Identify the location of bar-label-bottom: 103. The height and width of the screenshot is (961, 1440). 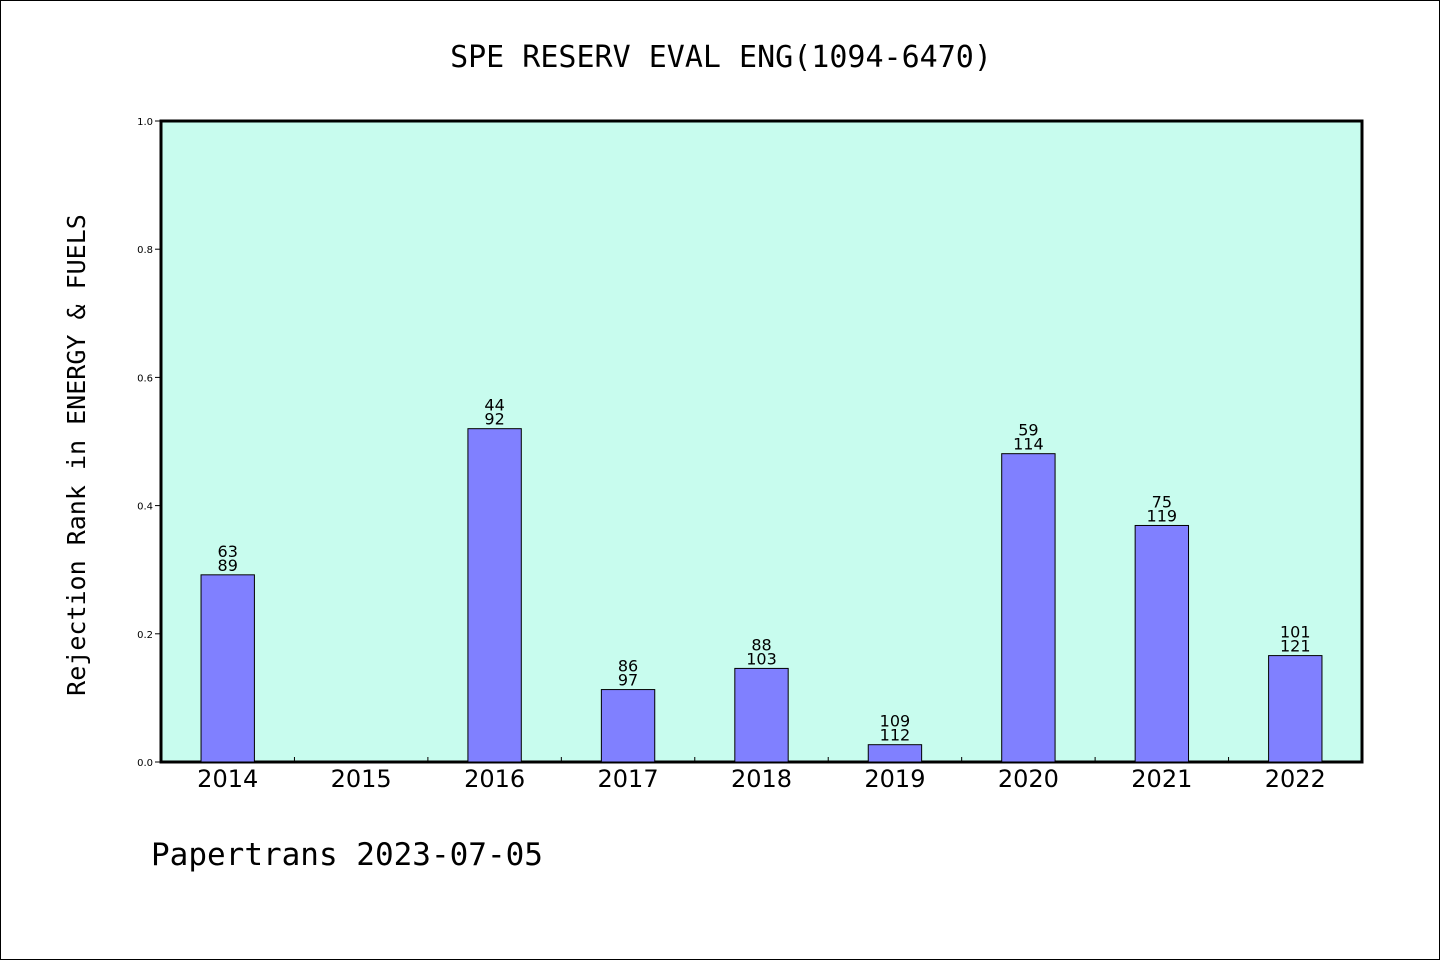
(761, 658).